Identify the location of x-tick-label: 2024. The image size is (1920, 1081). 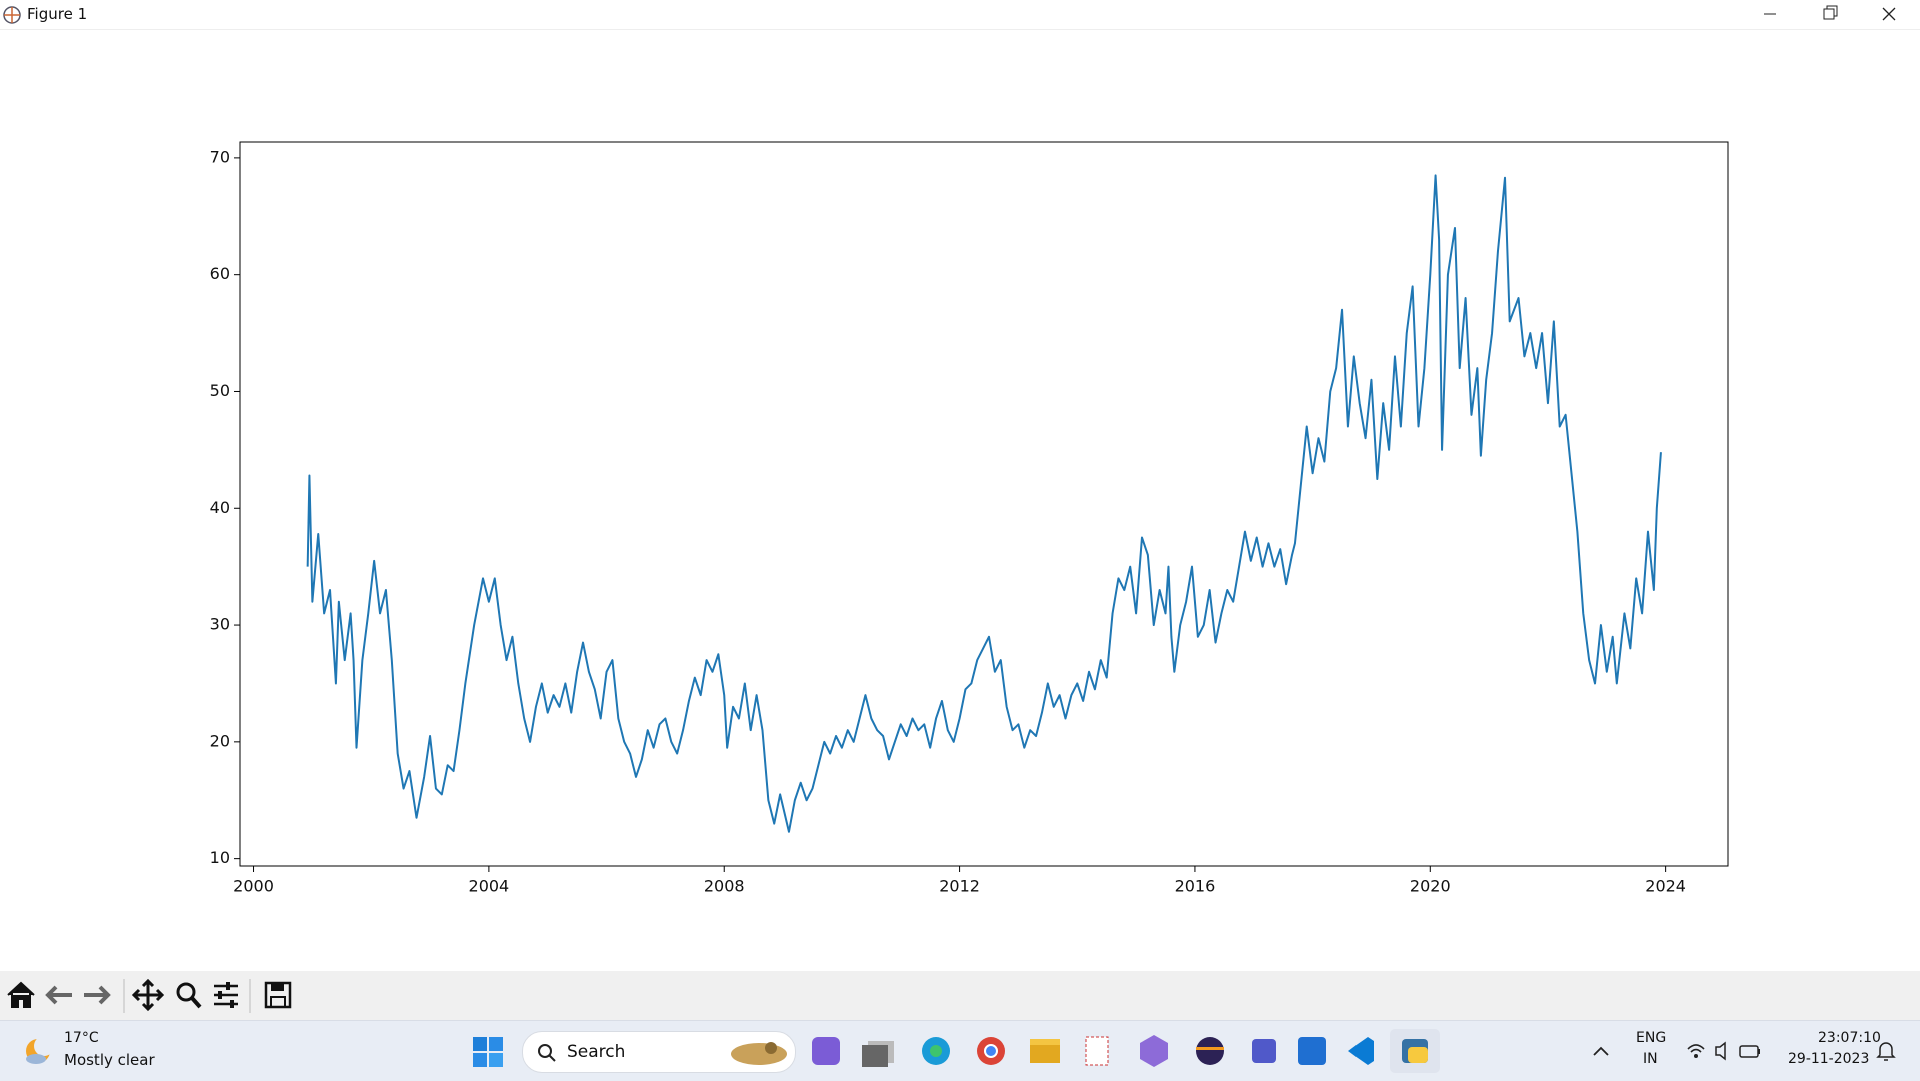
(1665, 886).